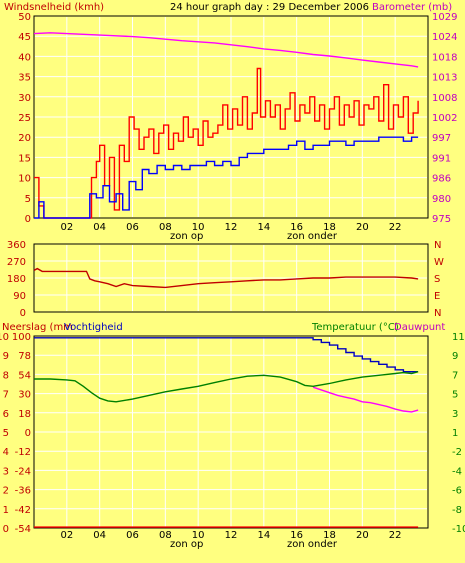 Image resolution: width=465 pixels, height=563 pixels. I want to click on y-tick-label-right: 3, so click(455, 414).